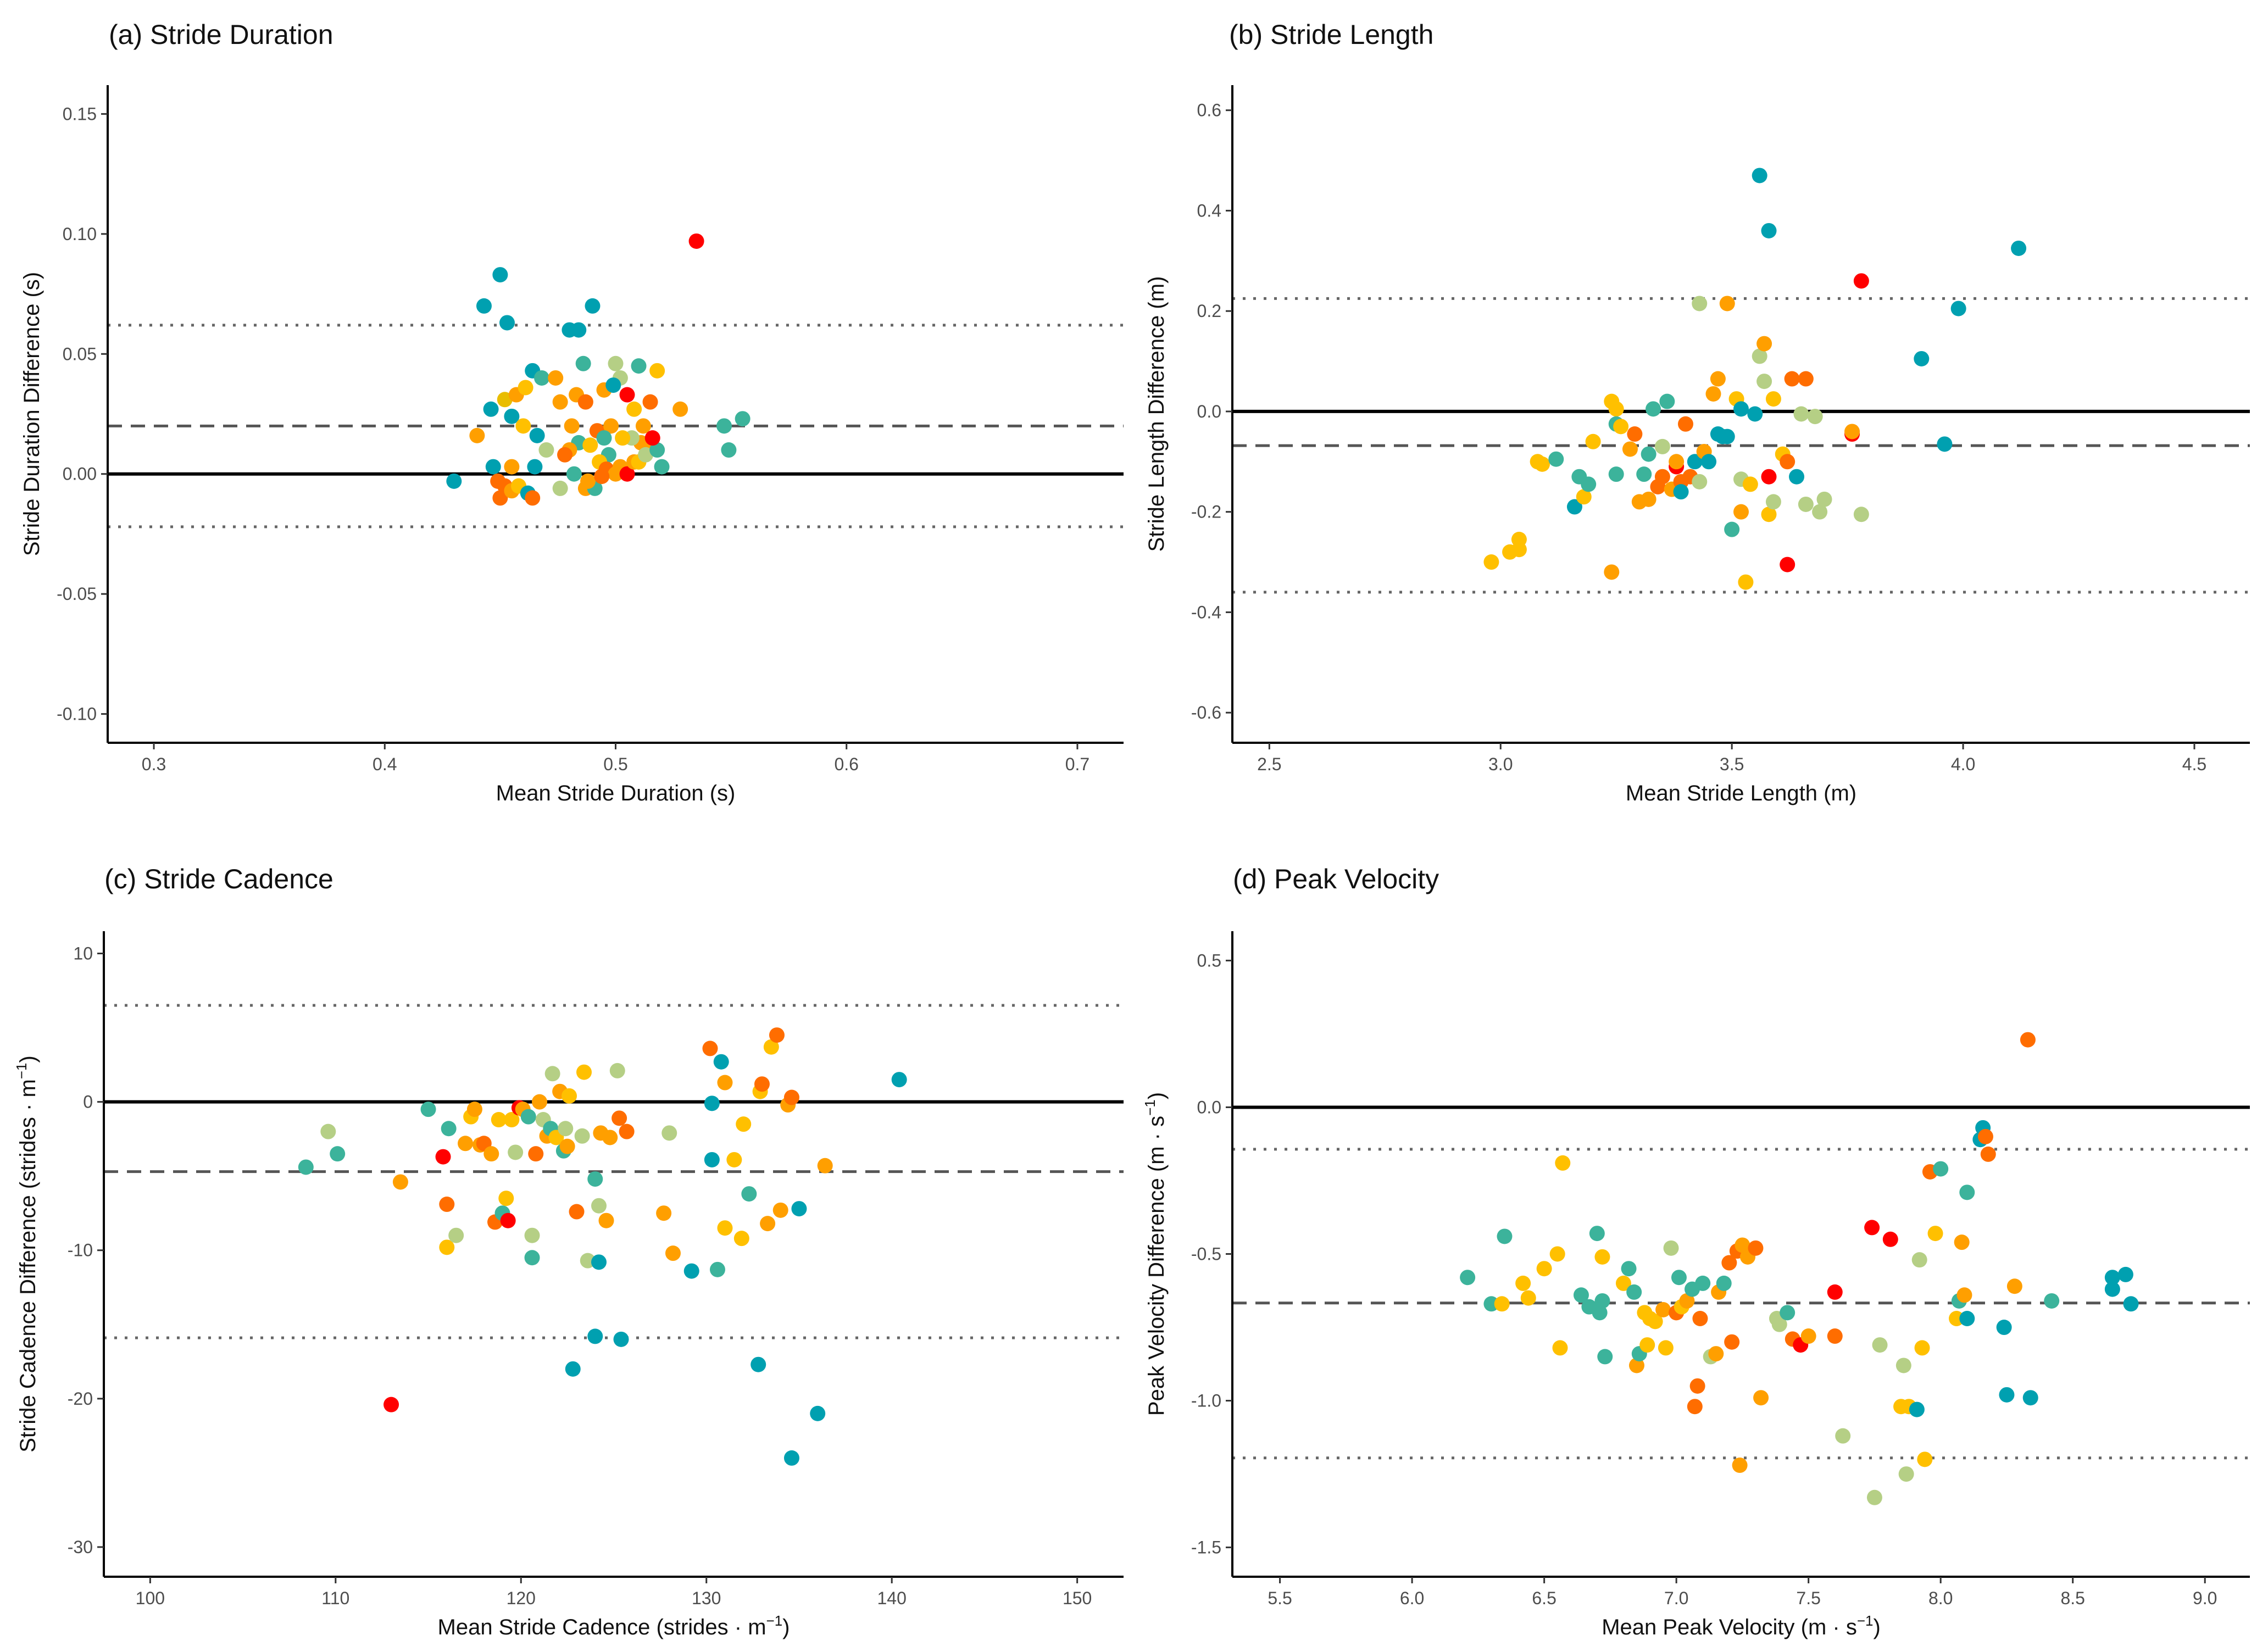  What do you see at coordinates (1412, 1598) in the screenshot?
I see `x-tick-label: 6.0` at bounding box center [1412, 1598].